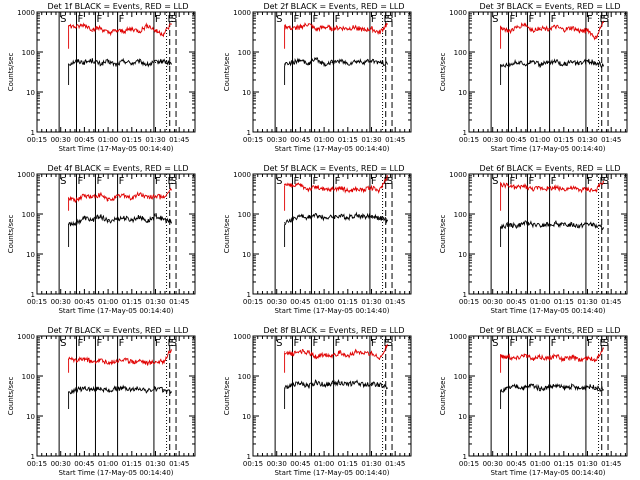  I want to click on y-tick-label: 1, so click(249, 295).